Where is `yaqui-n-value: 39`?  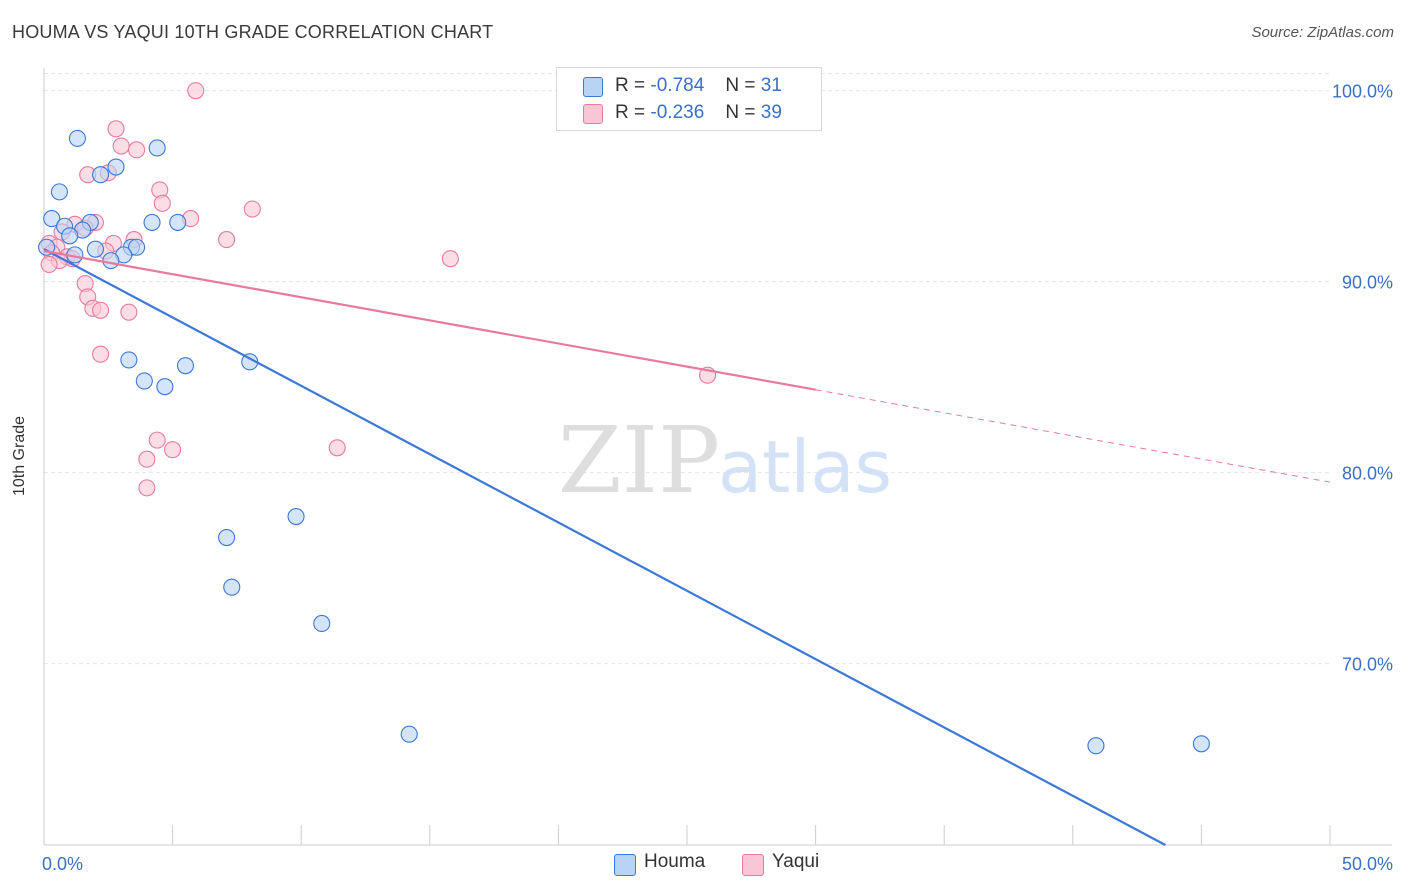
yaqui-n-value: 39 is located at coordinates (771, 112).